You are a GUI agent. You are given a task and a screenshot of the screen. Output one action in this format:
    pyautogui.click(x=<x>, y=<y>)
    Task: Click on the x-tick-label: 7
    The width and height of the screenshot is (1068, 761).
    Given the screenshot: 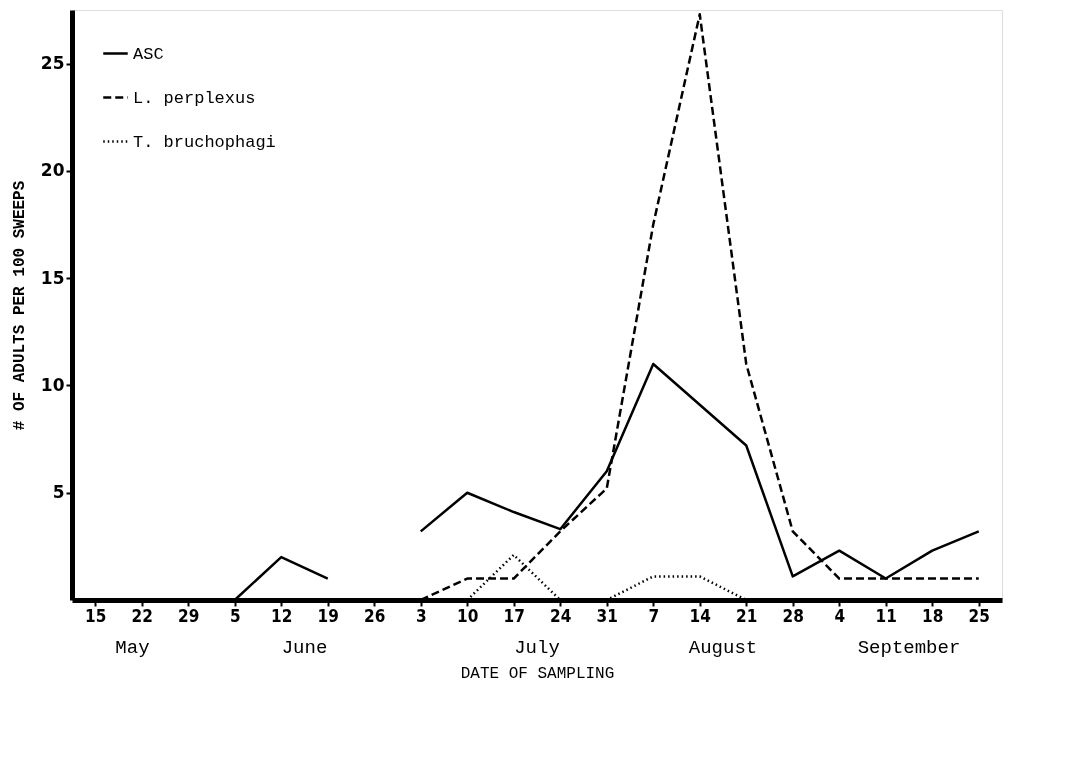 What is the action you would take?
    pyautogui.click(x=654, y=615)
    